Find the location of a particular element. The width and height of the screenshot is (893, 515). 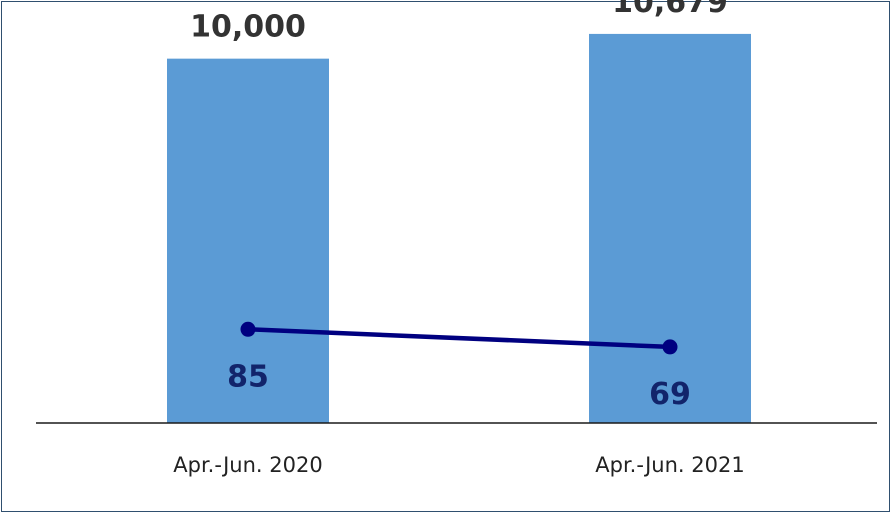

x-tick-label: Apr.-Jun. 2021 is located at coordinates (669, 465).